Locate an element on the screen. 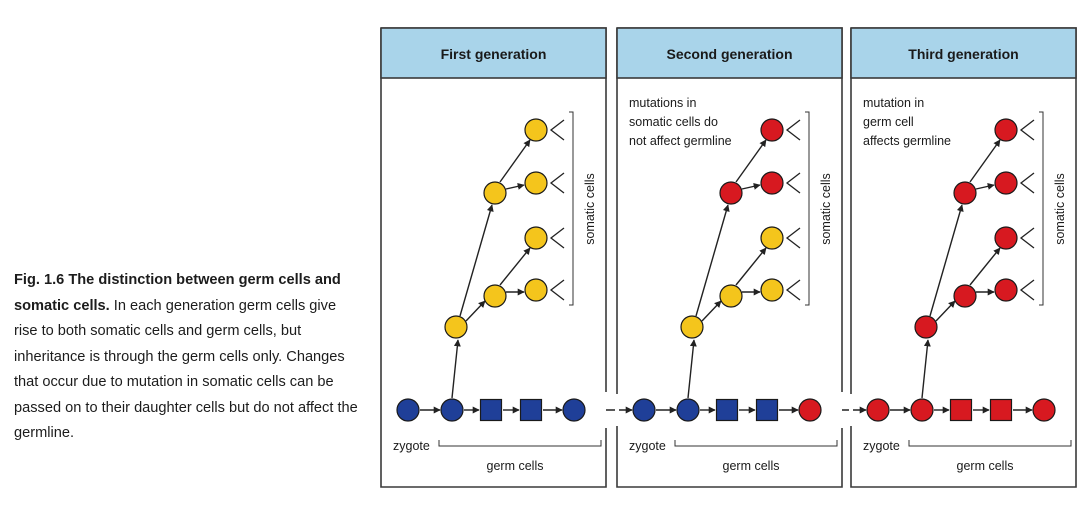 Image resolution: width=1082 pixels, height=514 pixels. panel-note-line: affects germline is located at coordinates (907, 141).